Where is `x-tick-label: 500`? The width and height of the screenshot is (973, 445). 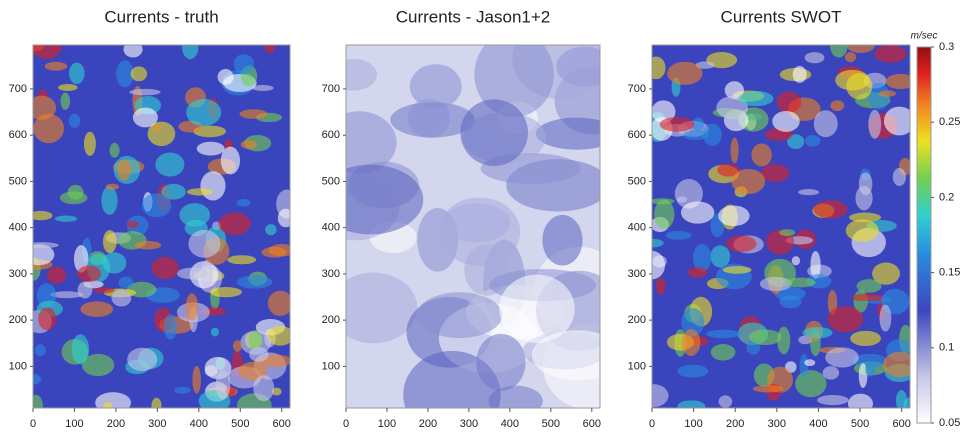 x-tick-label: 500 is located at coordinates (240, 424).